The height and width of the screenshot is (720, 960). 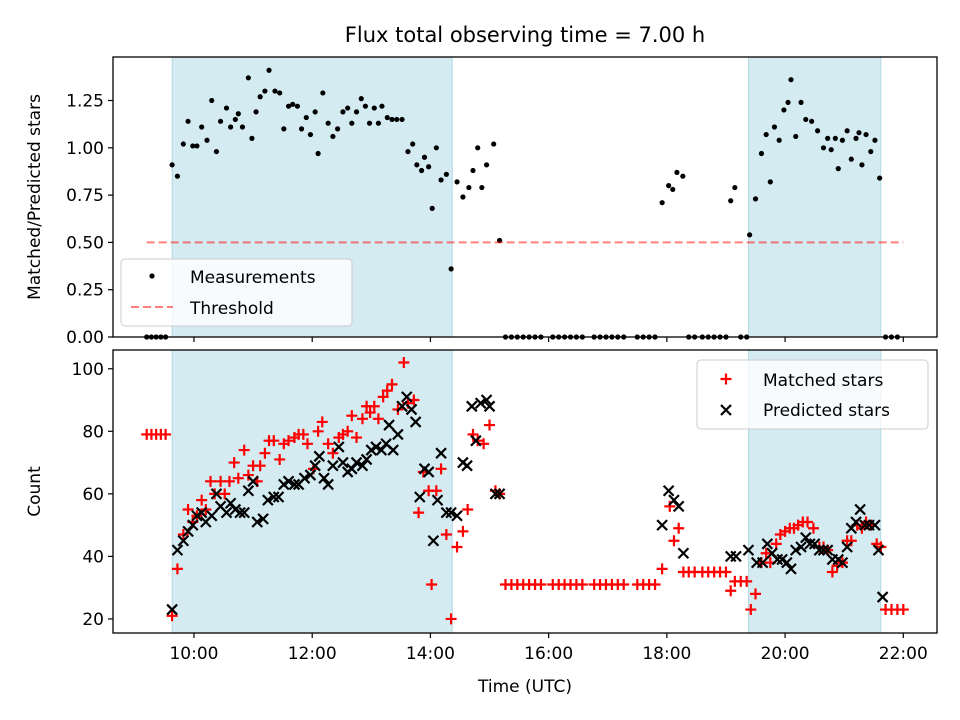 What do you see at coordinates (785, 654) in the screenshot?
I see `bottom-xtick-label-5: 20:00` at bounding box center [785, 654].